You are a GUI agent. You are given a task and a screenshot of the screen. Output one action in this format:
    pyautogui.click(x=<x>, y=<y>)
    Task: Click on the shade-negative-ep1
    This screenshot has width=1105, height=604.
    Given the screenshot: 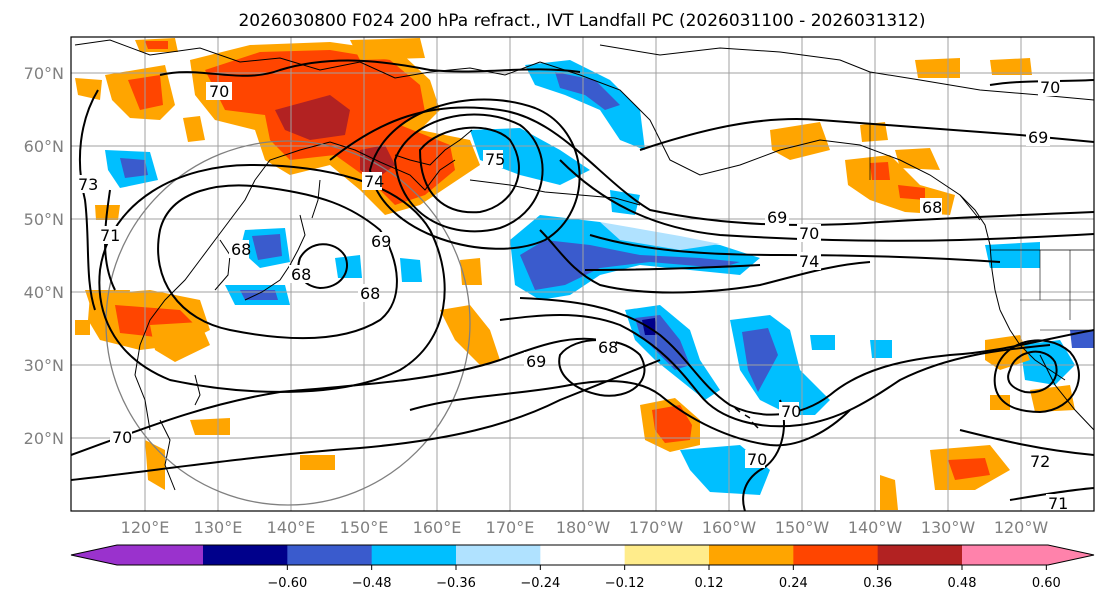 What is the action you would take?
    pyautogui.click(x=1012, y=255)
    